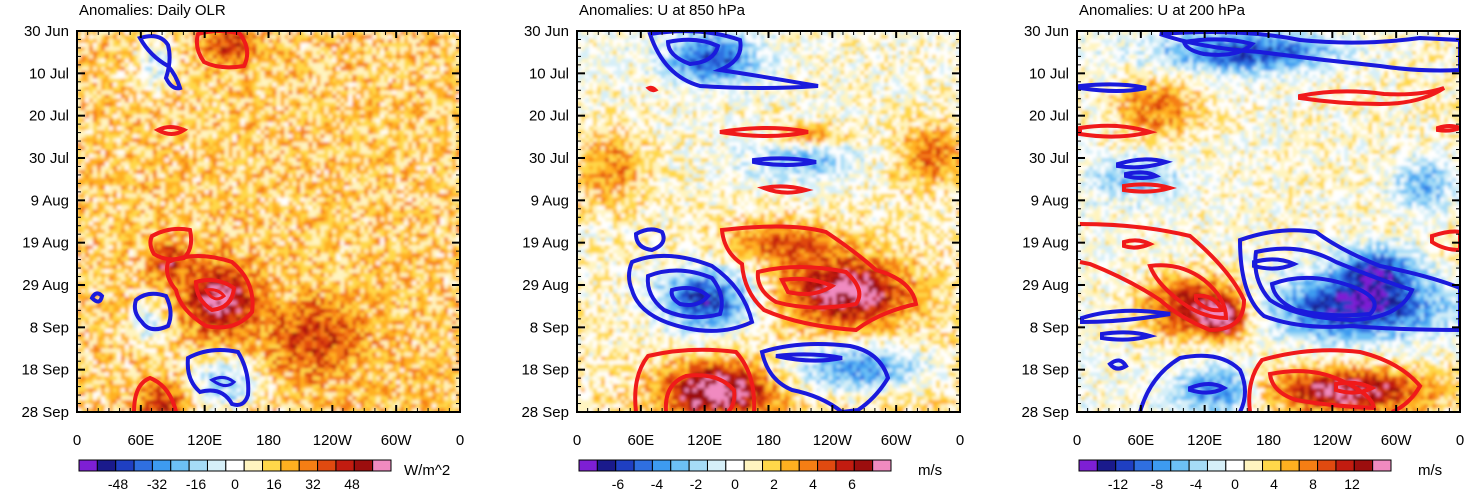 This screenshot has height=497, width=1473. Describe the element at coordinates (397, 440) in the screenshot. I see `x-tick-label: 60W` at that location.